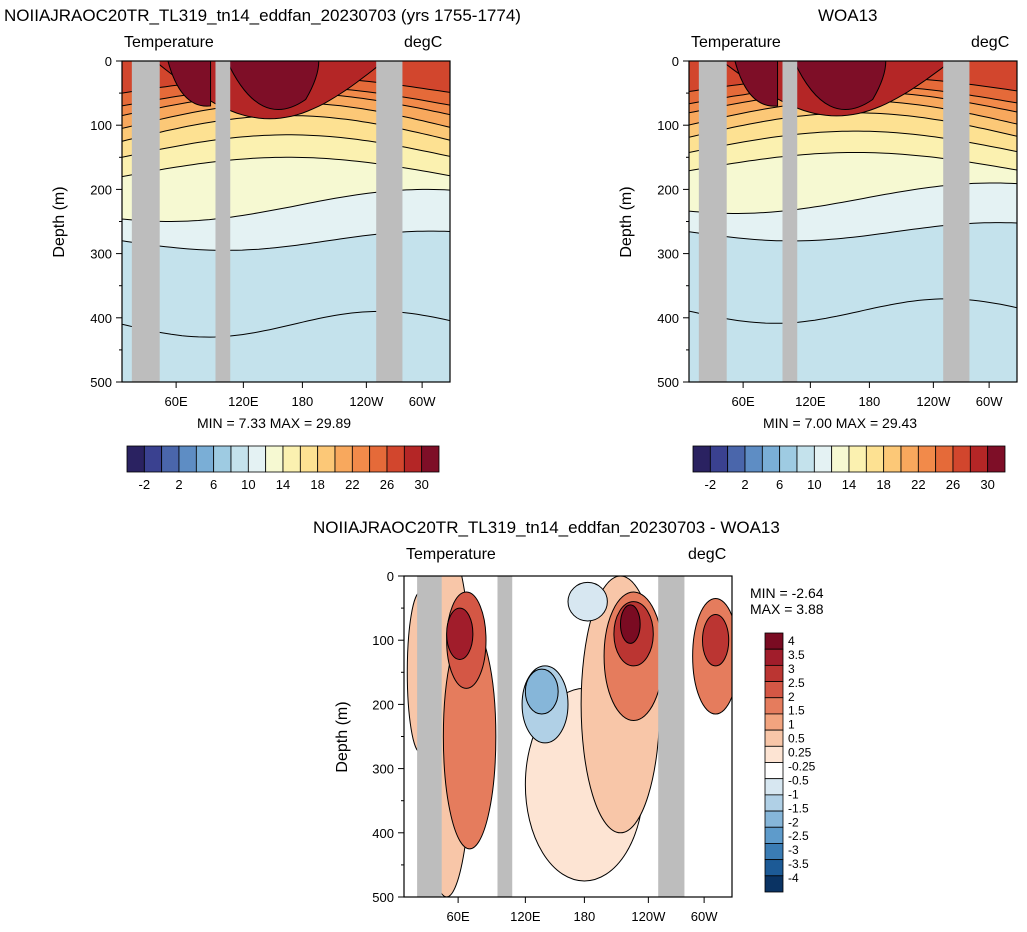 The image size is (1027, 932). Describe the element at coordinates (793, 878) in the screenshot. I see `colorbar-label: -4` at that location.